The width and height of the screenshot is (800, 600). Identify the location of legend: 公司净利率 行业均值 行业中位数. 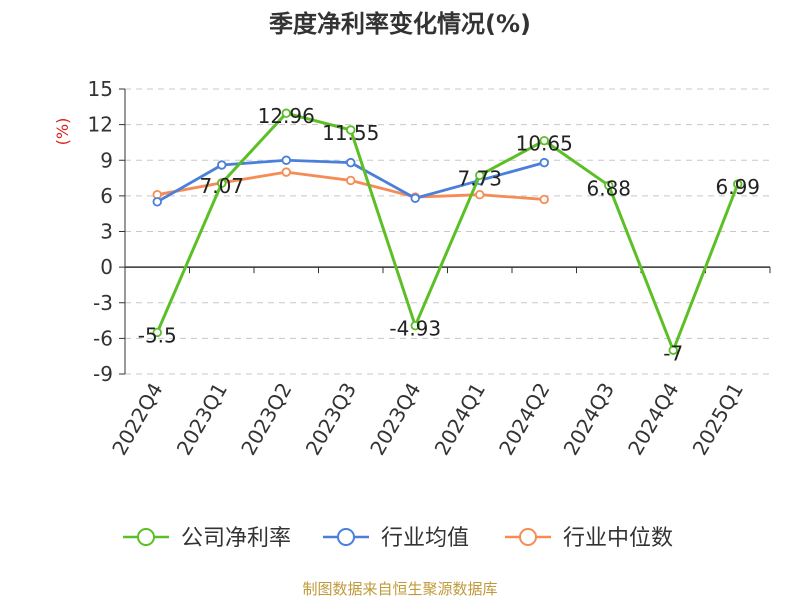
(398, 538).